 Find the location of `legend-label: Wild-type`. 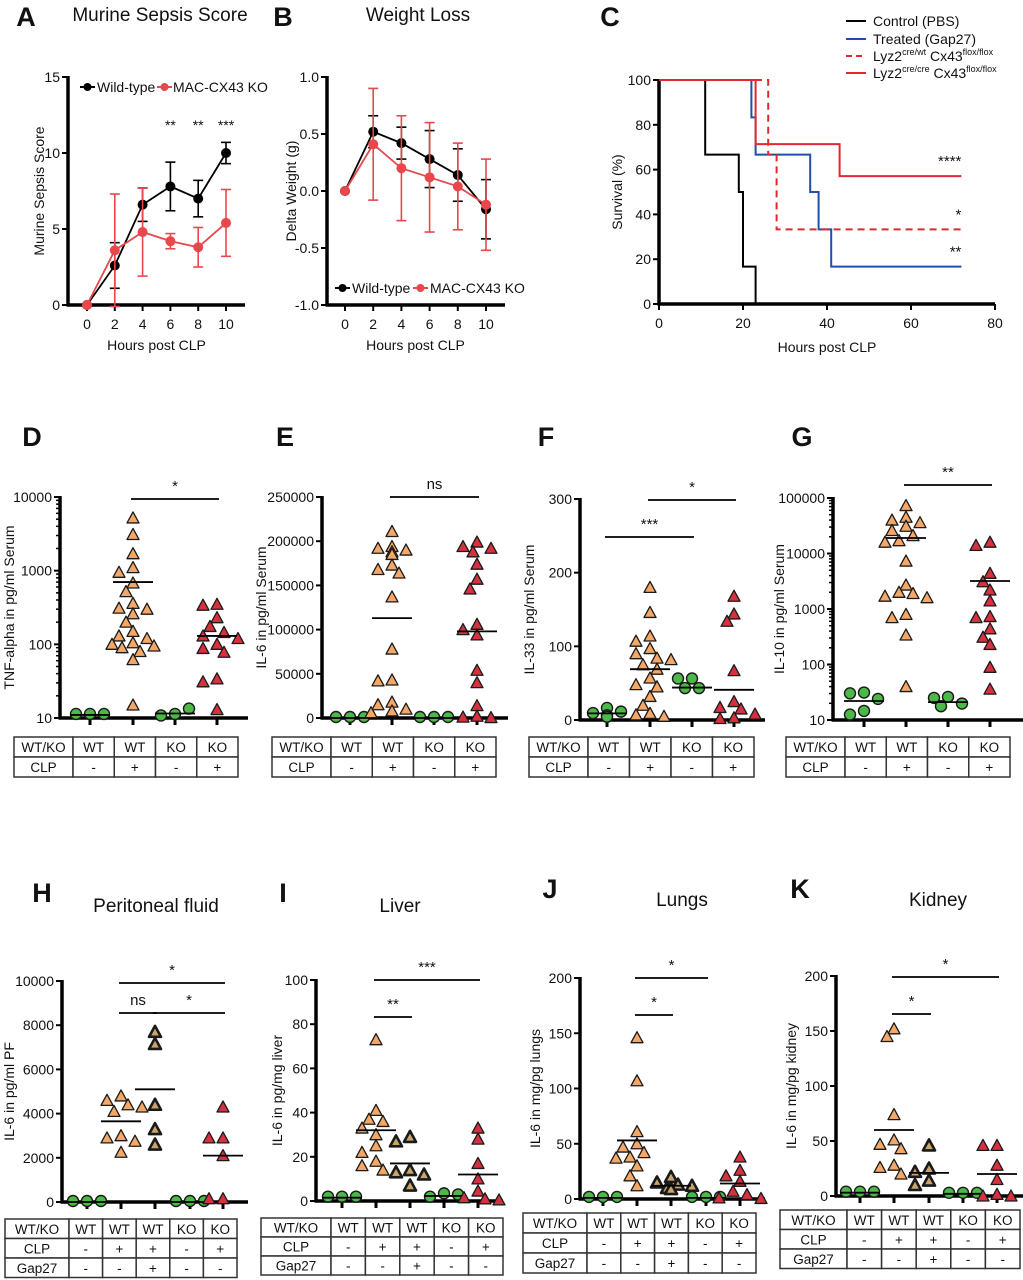

legend-label: Wild-type is located at coordinates (381, 288).